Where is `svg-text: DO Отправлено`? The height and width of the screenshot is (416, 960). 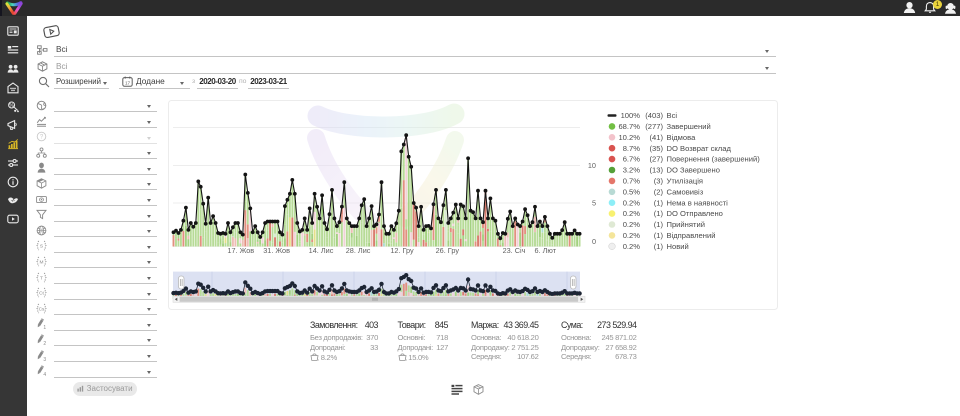
svg-text: DO Отправлено is located at coordinates (695, 213).